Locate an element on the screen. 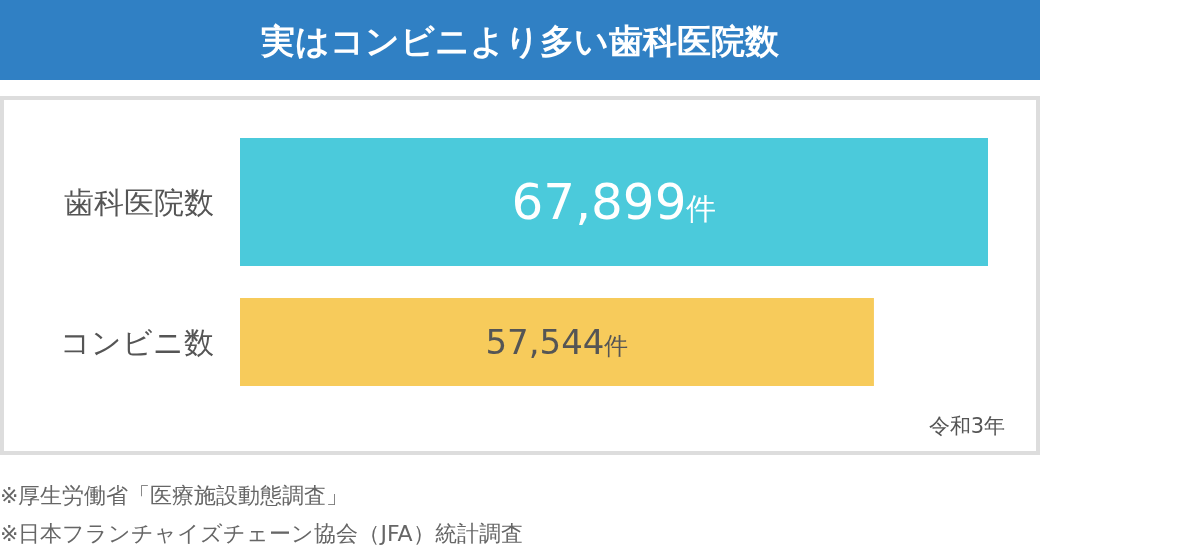  source: ※厚生労働省「医療施設動態調査」 is located at coordinates (174, 495).